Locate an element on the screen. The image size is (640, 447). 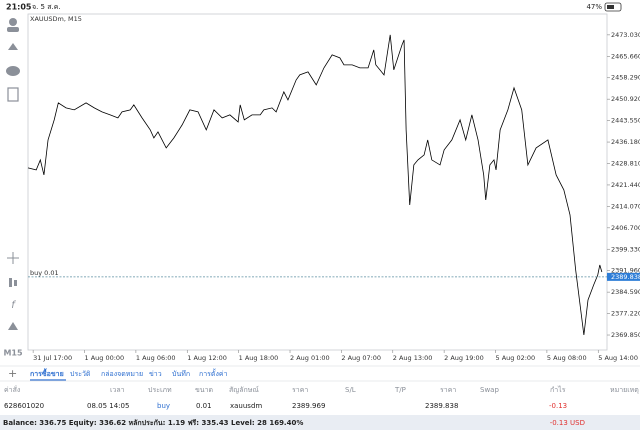
x-tick-label: 2 Aug 07:00 is located at coordinates (361, 358).